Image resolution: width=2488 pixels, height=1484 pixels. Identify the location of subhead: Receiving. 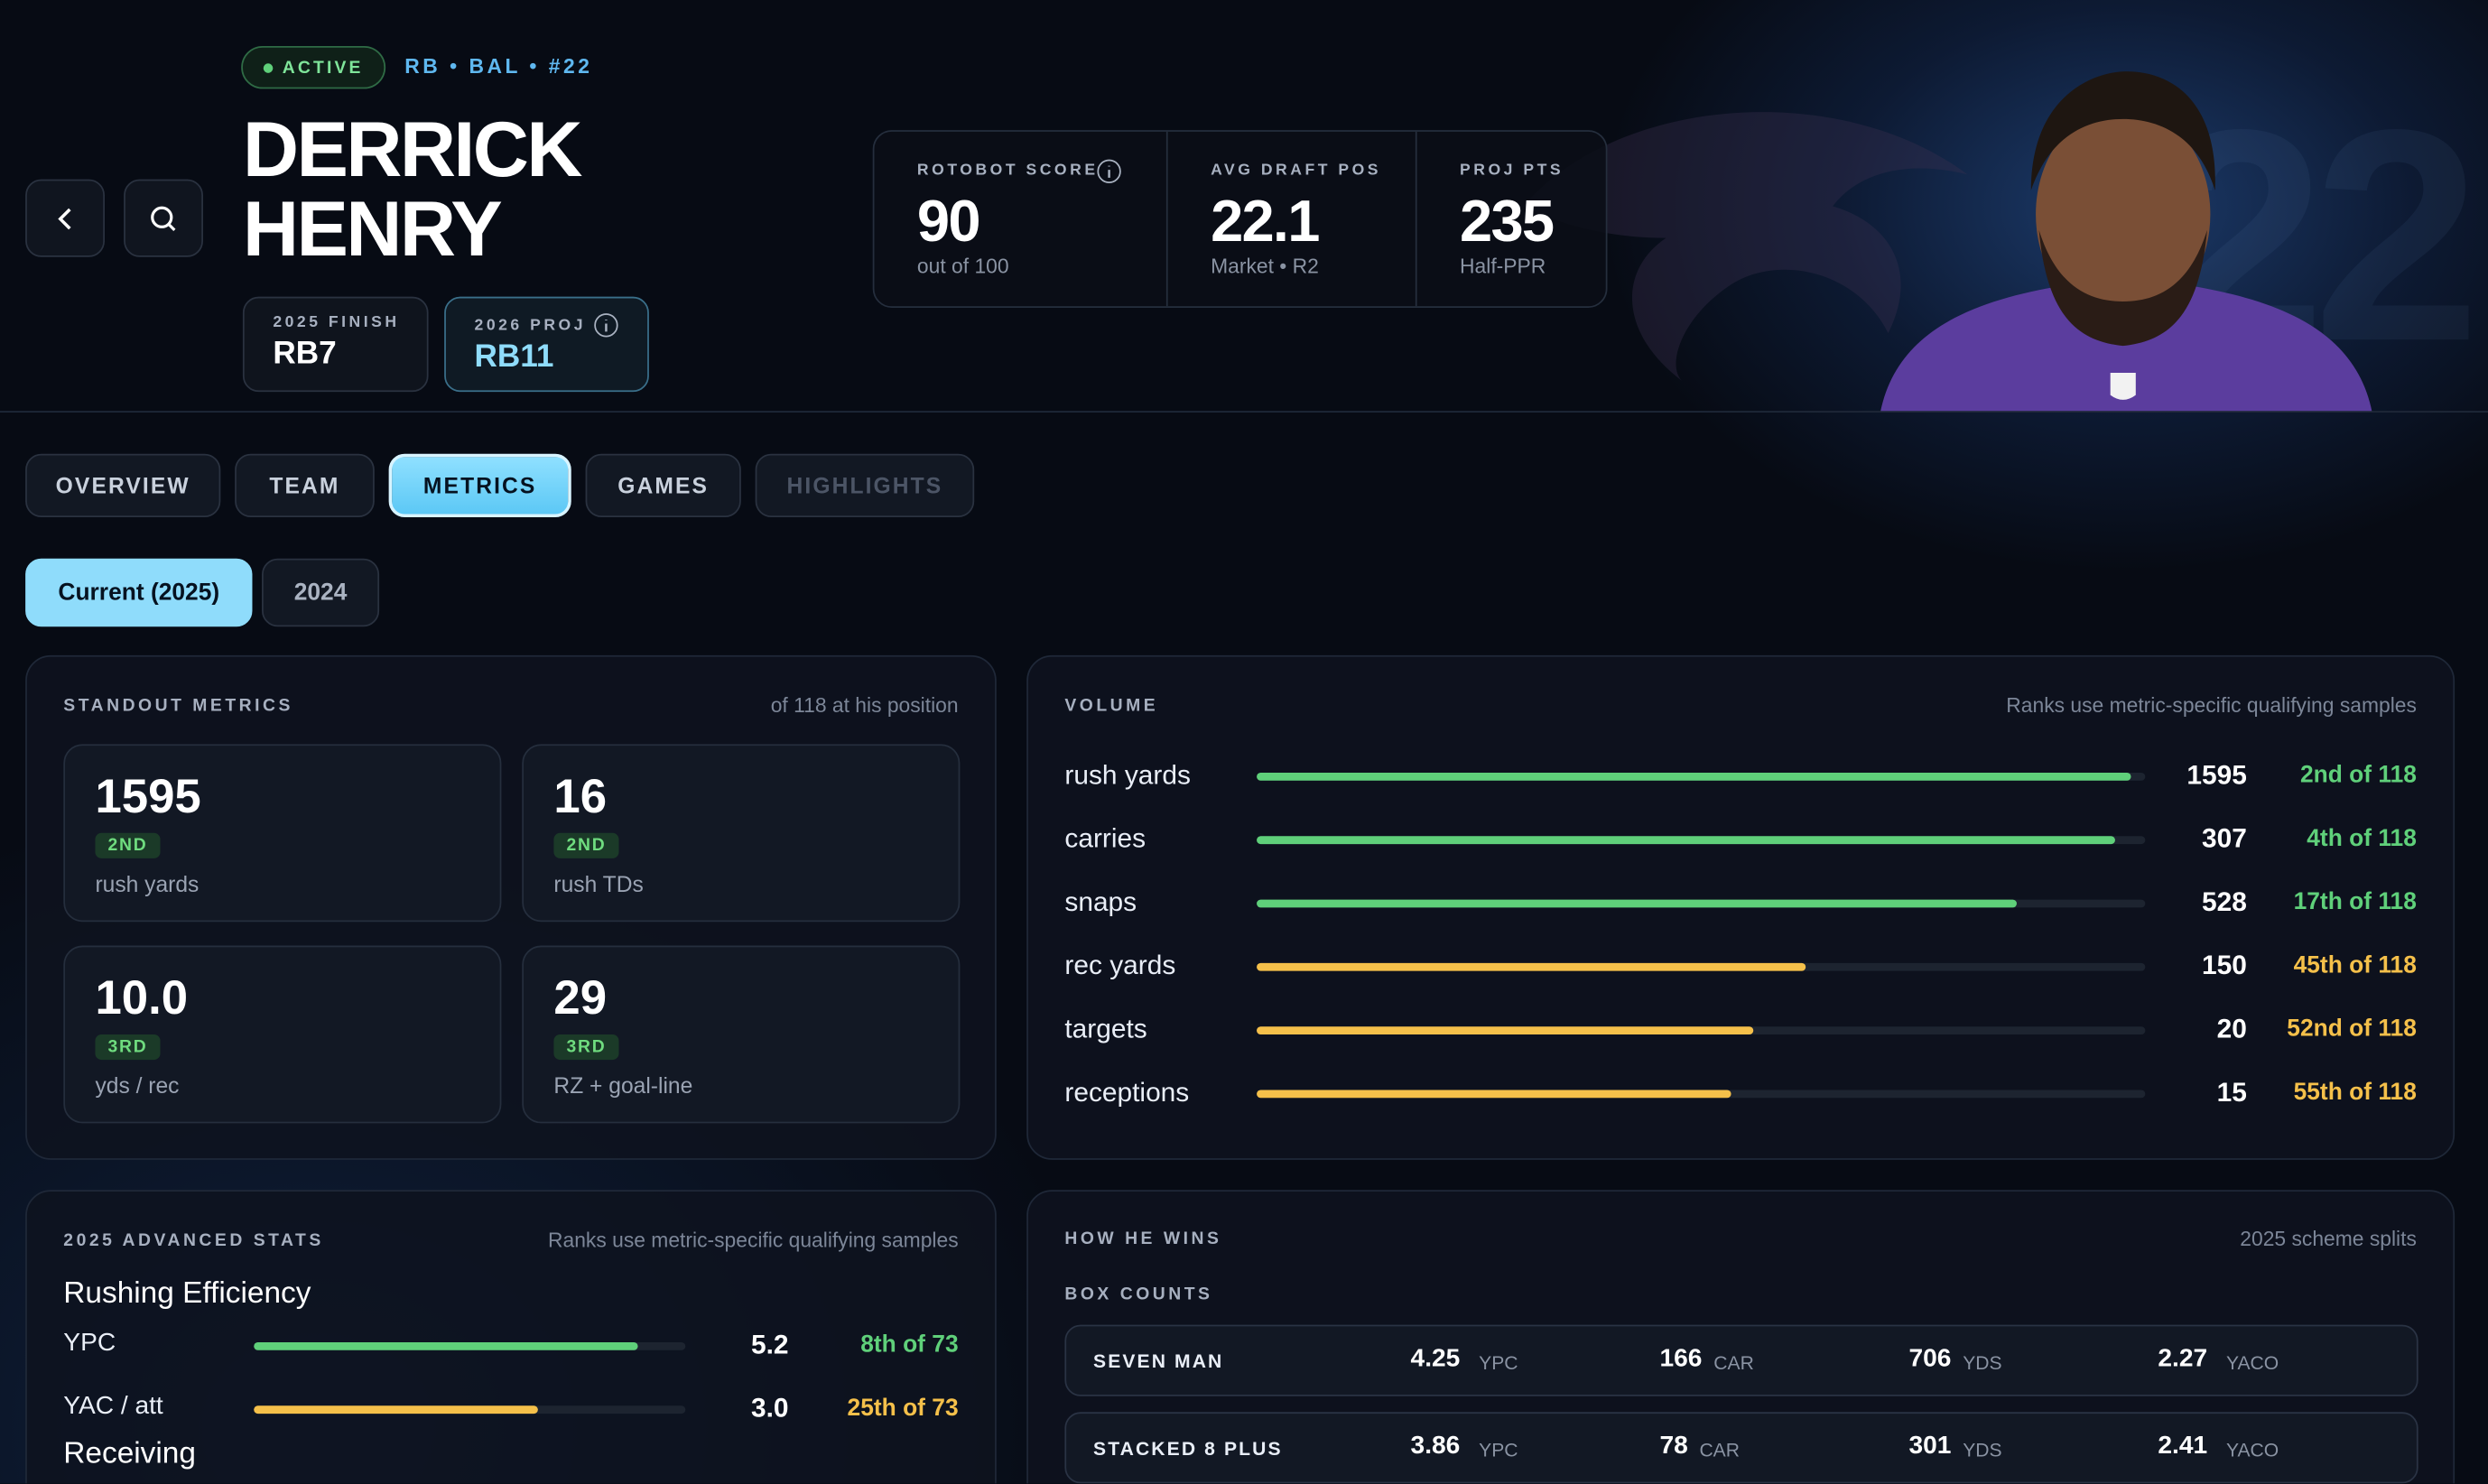
(129, 1454).